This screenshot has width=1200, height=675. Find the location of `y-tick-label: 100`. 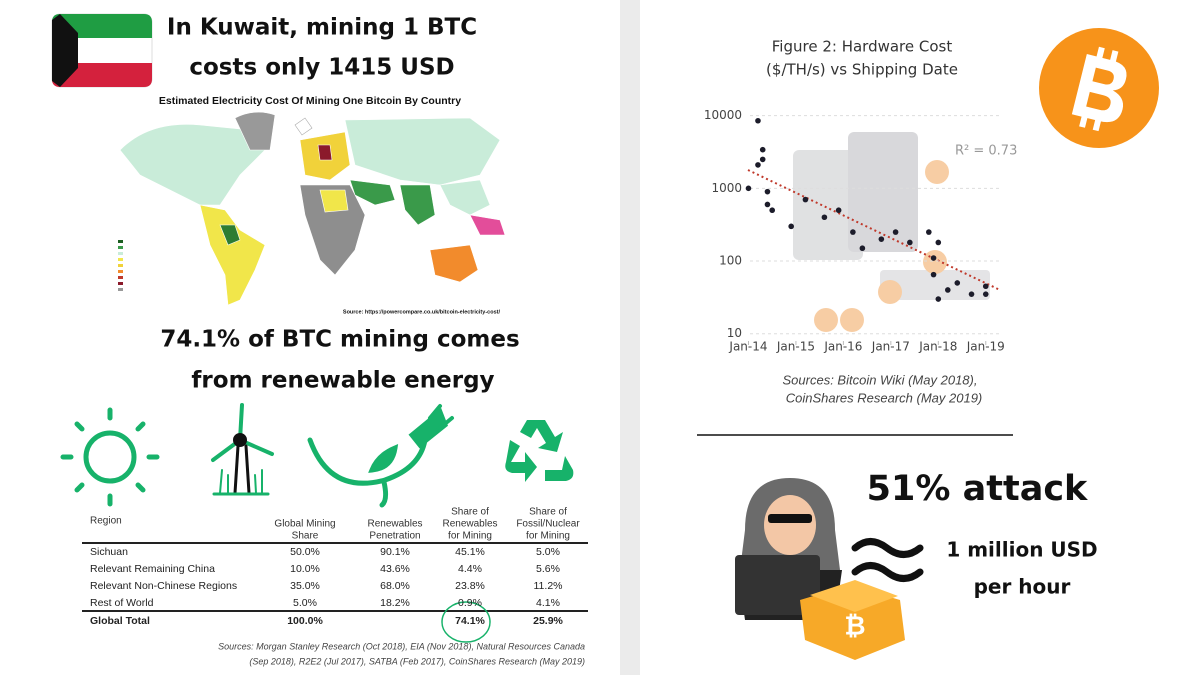

y-tick-label: 100 is located at coordinates (730, 261).